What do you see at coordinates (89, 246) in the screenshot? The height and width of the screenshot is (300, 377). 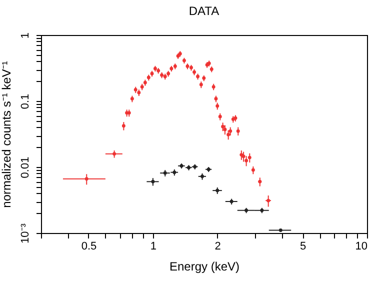 I see `x-tick-label: 0.5` at bounding box center [89, 246].